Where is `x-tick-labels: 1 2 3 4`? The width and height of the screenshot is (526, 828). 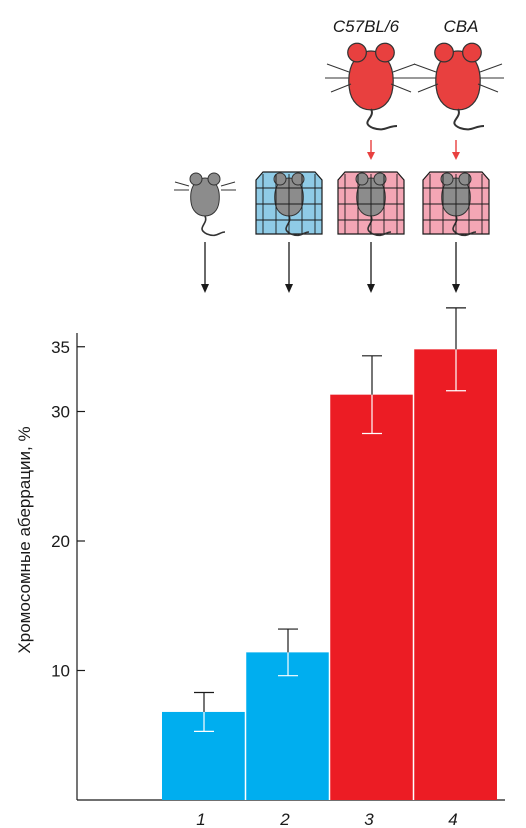 x-tick-labels: 1 2 3 4 is located at coordinates (326, 819).